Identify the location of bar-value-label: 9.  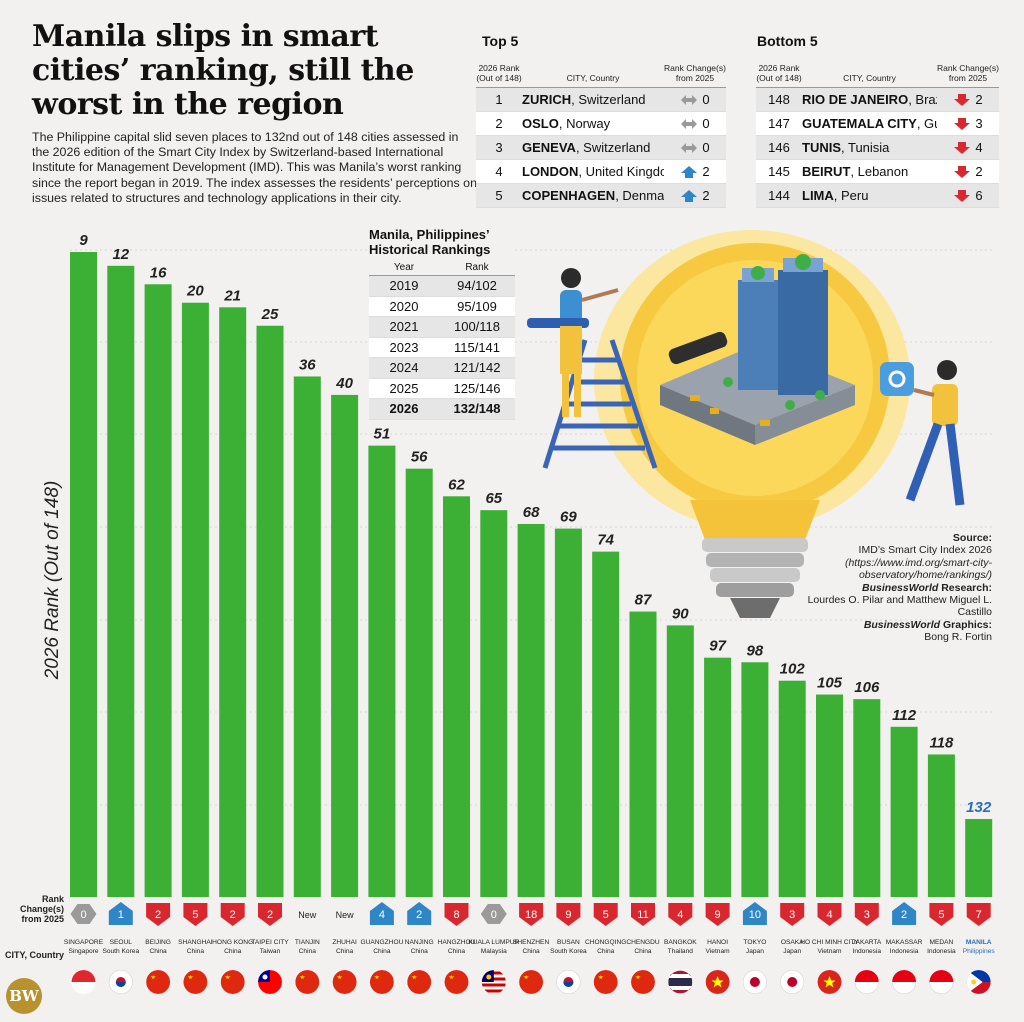
(83, 240).